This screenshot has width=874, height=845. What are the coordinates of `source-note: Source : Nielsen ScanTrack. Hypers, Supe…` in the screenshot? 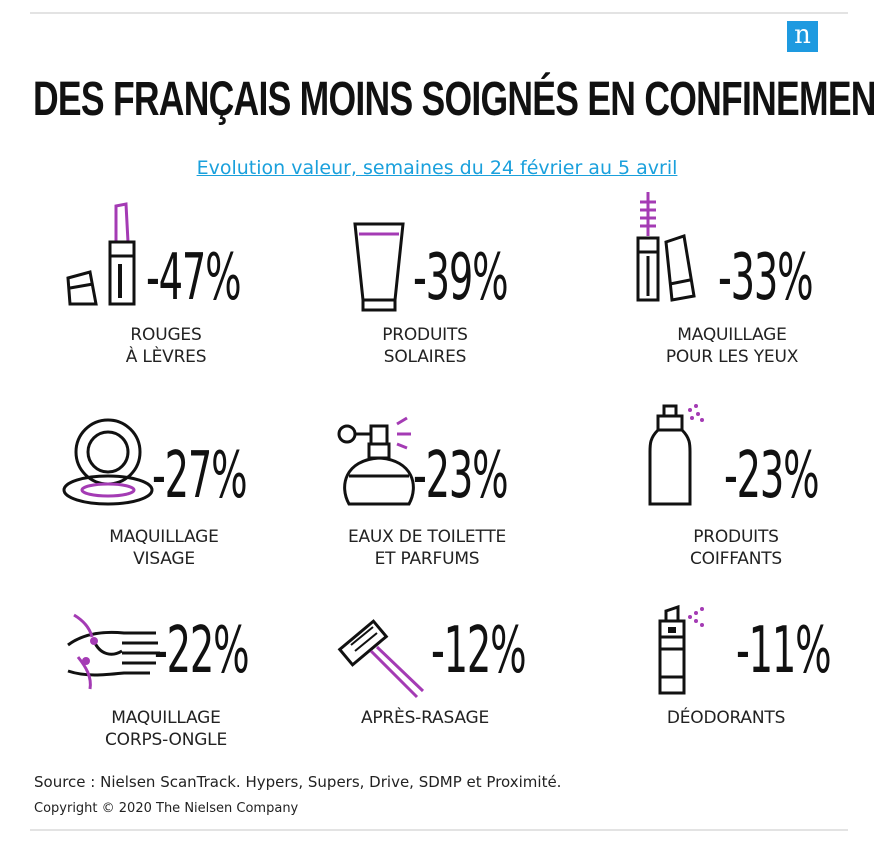 It's located at (298, 782).